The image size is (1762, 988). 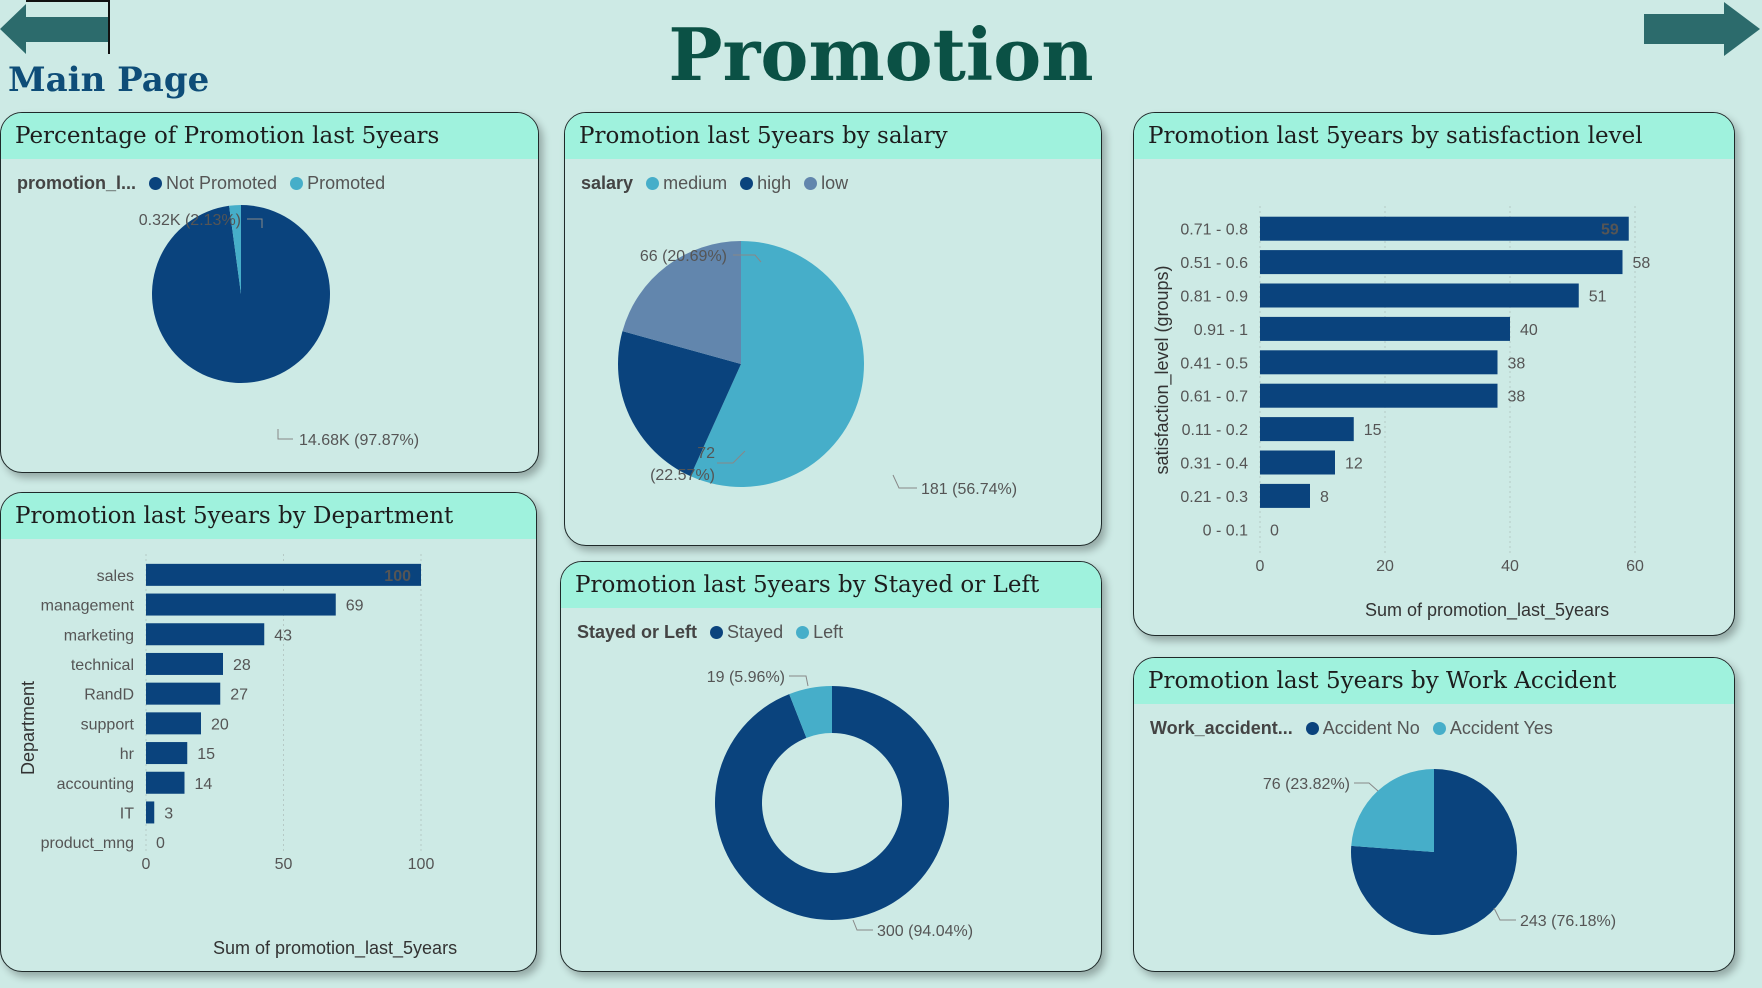 What do you see at coordinates (746, 677) in the screenshot?
I see `slice-label-left: 19 (5.96%)` at bounding box center [746, 677].